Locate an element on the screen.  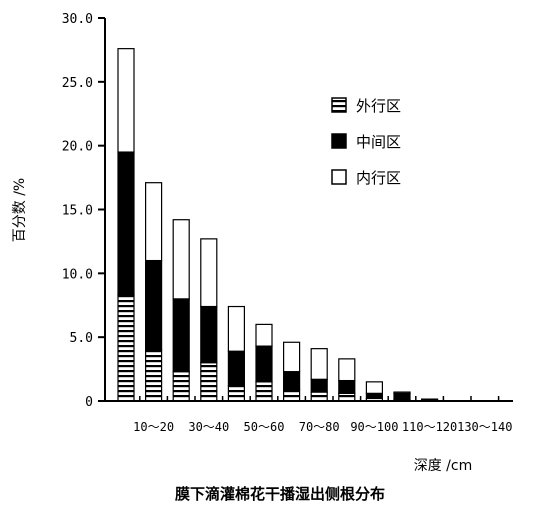
x-ticks: 10～20 30～40 50～60 70～80 90～100 110～120 130～140 is located at coordinates (322, 415).